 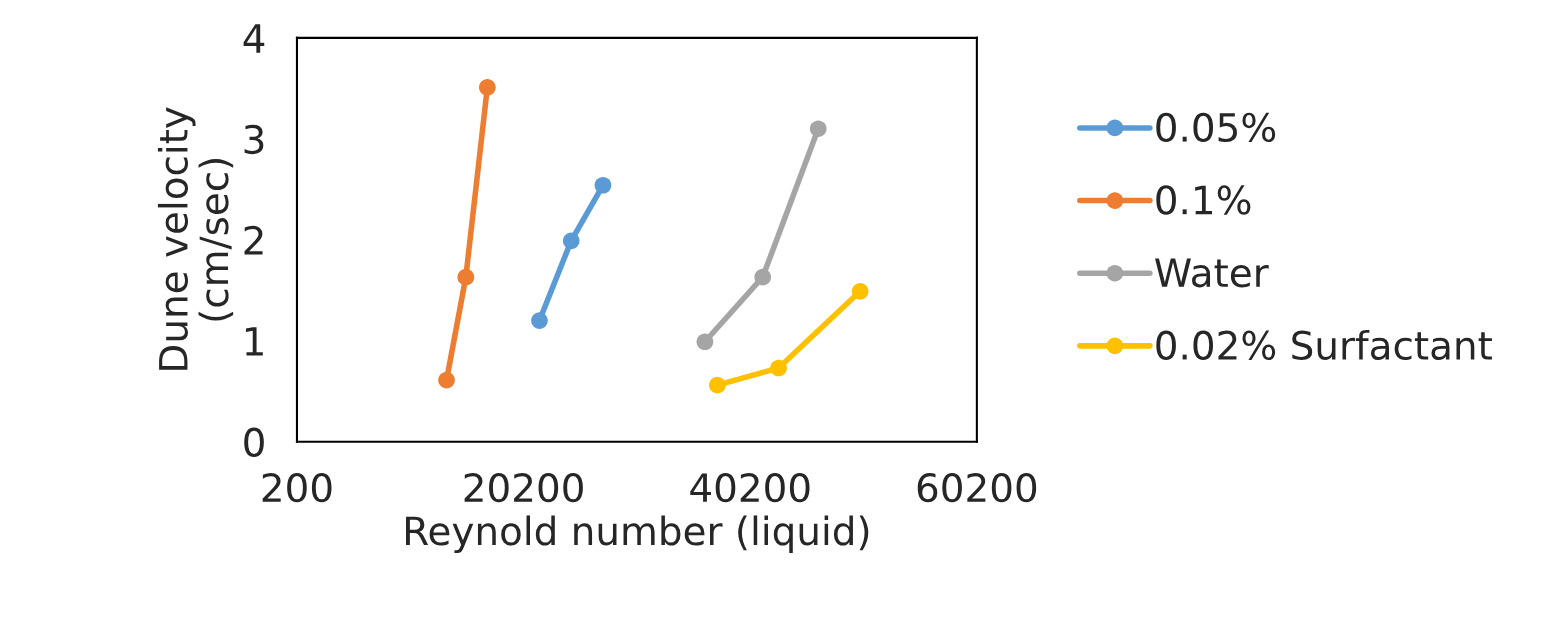 I want to click on x-tick-label: 60200, so click(x=977, y=487).